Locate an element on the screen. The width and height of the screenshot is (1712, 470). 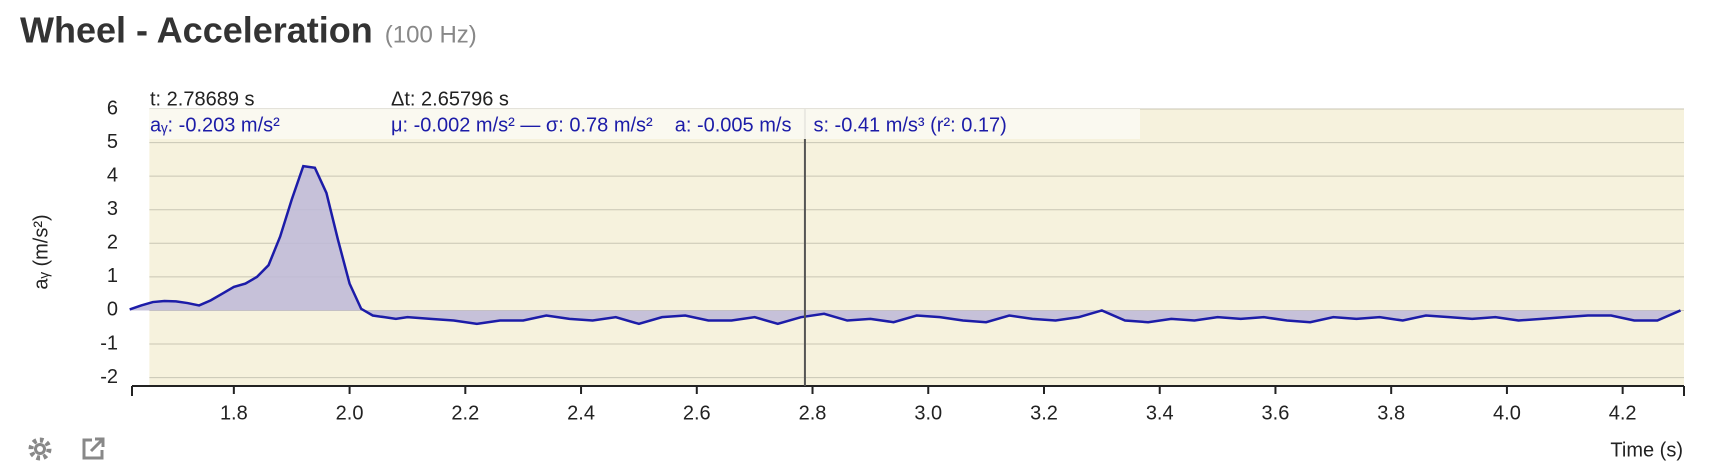
readout-stat: μ: -0.002 m/s² — σ: 0.78 m/s² is located at coordinates (522, 125).